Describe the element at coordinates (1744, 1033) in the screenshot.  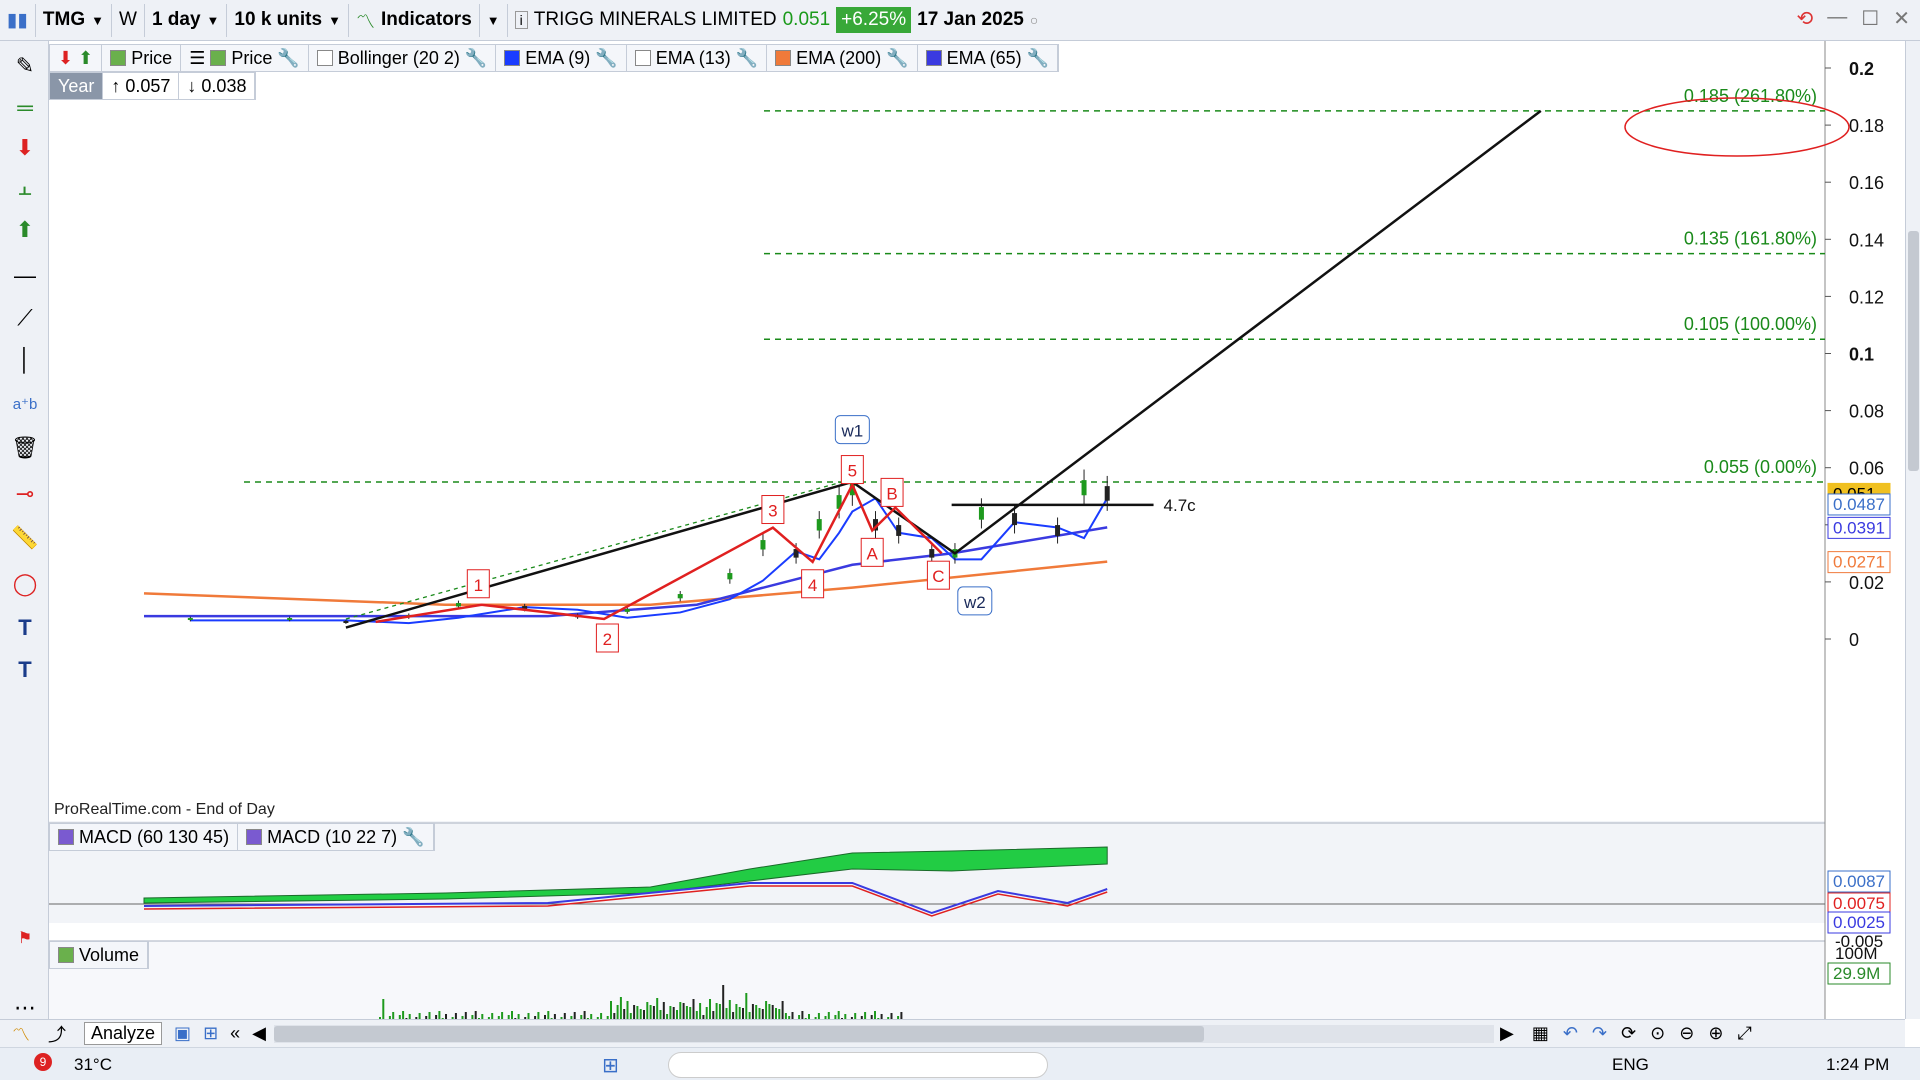
I see `autoscale-icon: ⤢` at that location.